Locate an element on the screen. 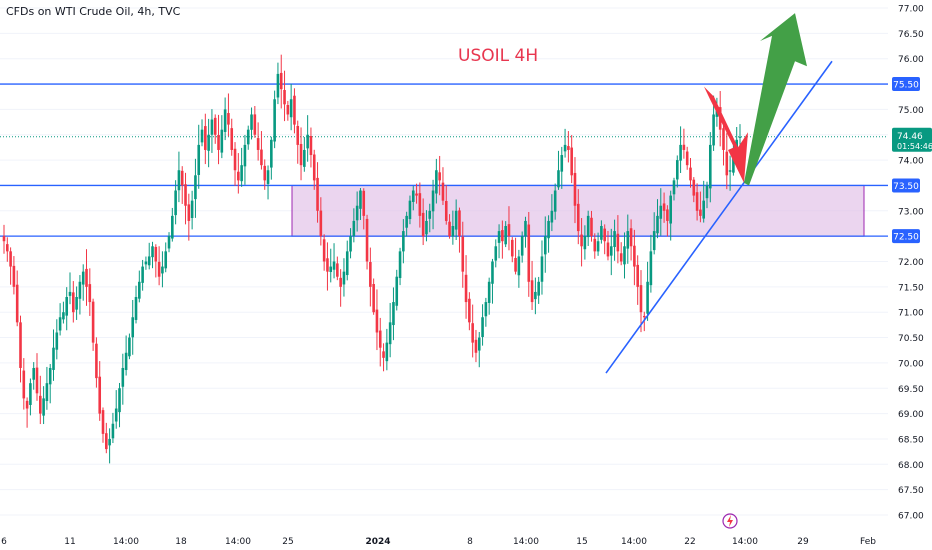 Image resolution: width=932 pixels, height=550 pixels. y-tick-label: 68.50 is located at coordinates (911, 440).